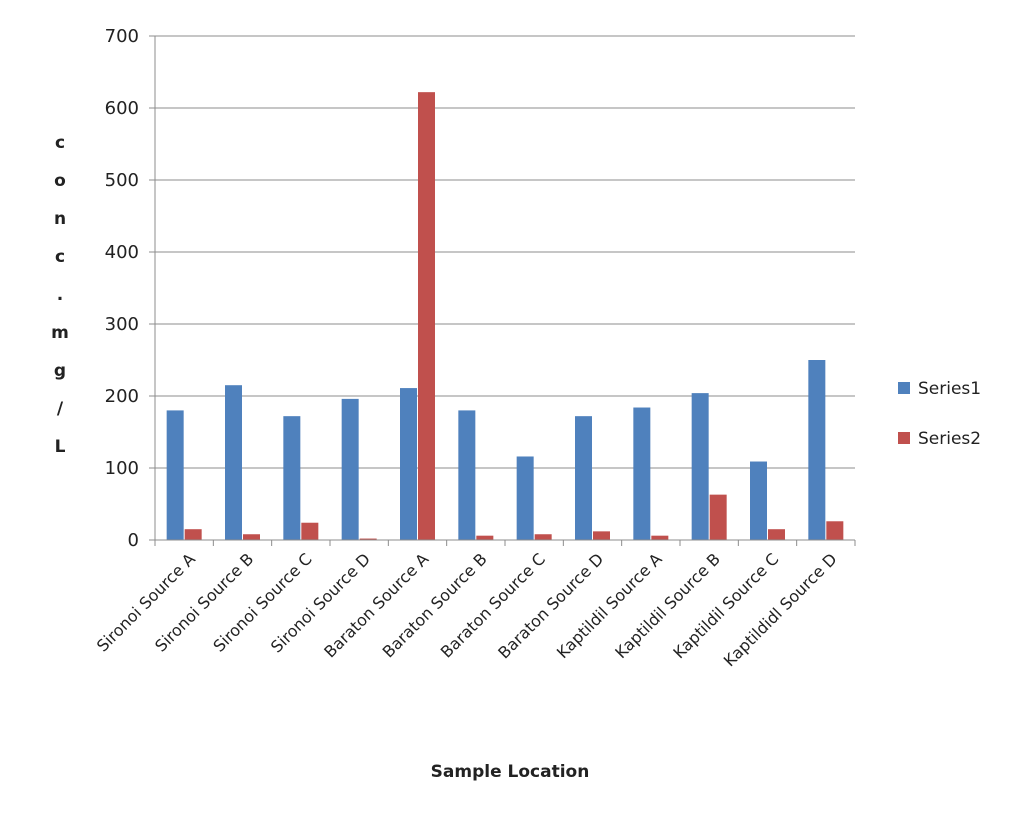  Describe the element at coordinates (122, 108) in the screenshot. I see `y-tick-label: 600` at that location.